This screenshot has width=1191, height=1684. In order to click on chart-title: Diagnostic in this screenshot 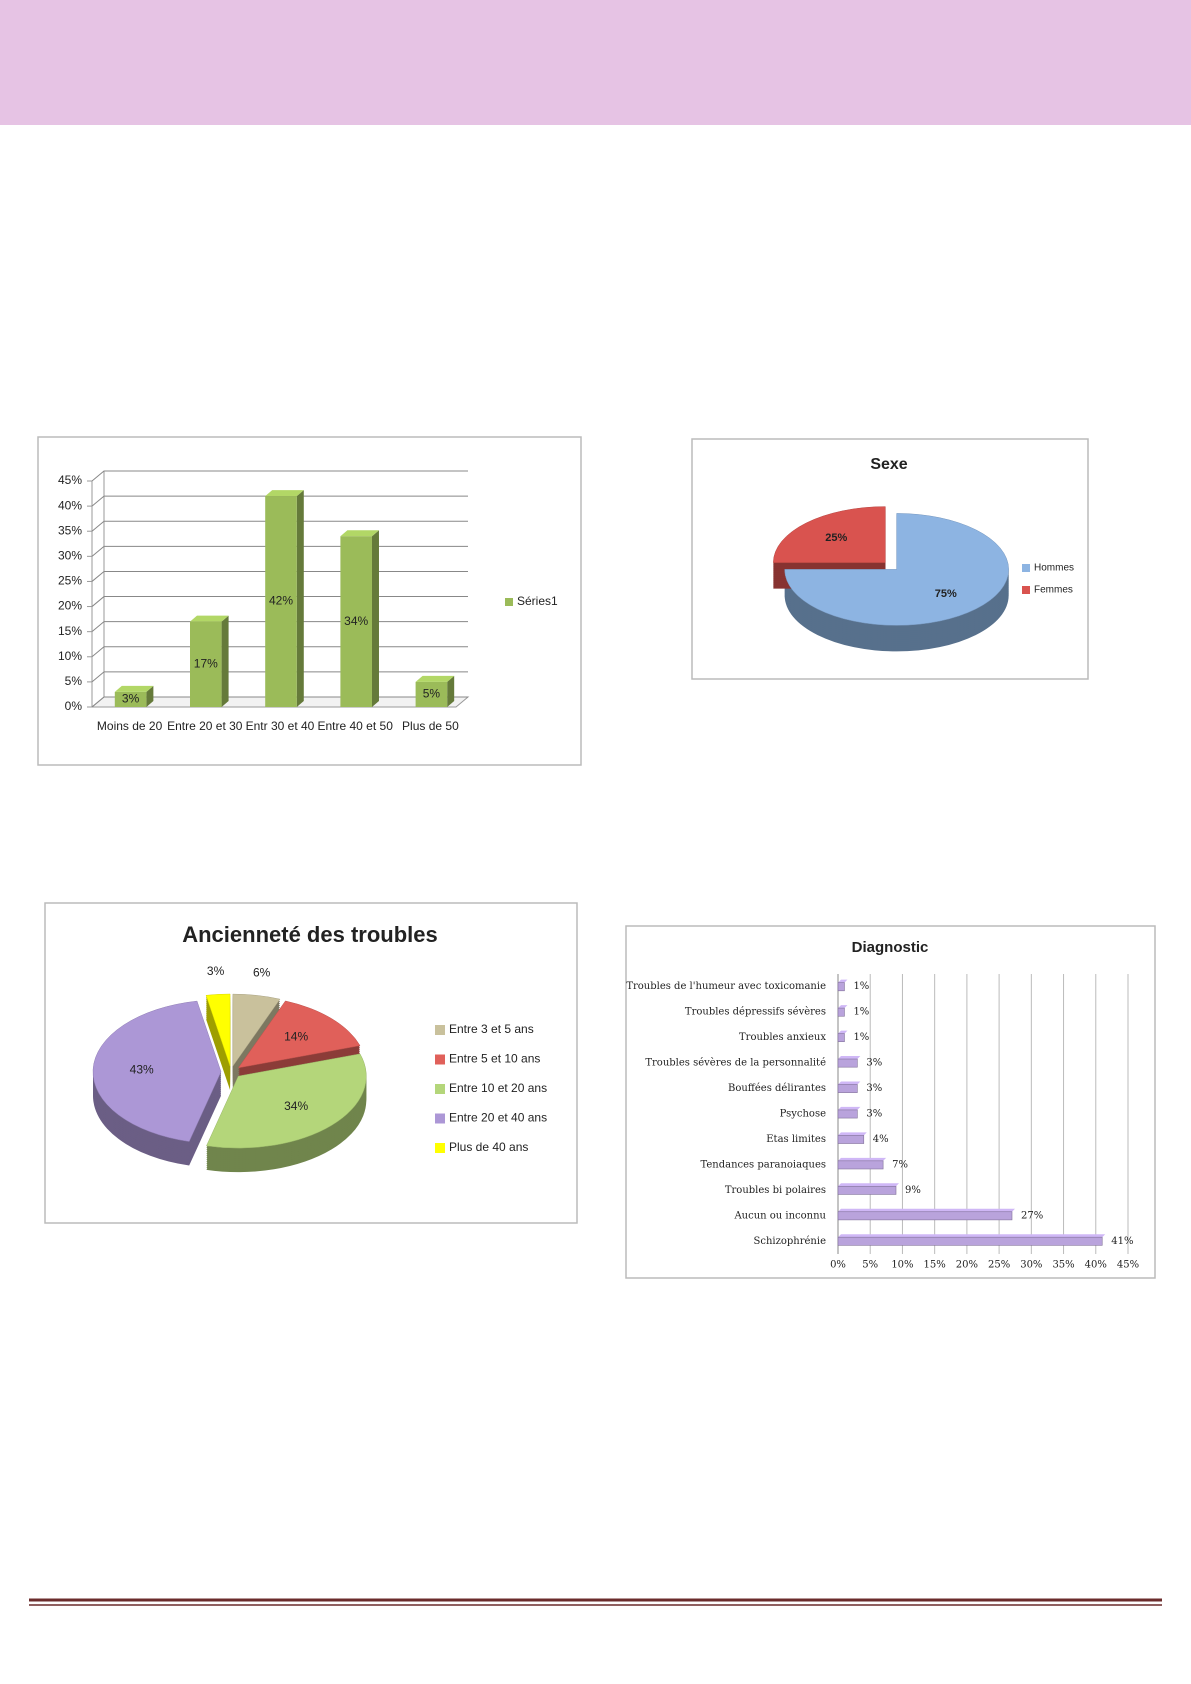, I will do `click(890, 947)`.